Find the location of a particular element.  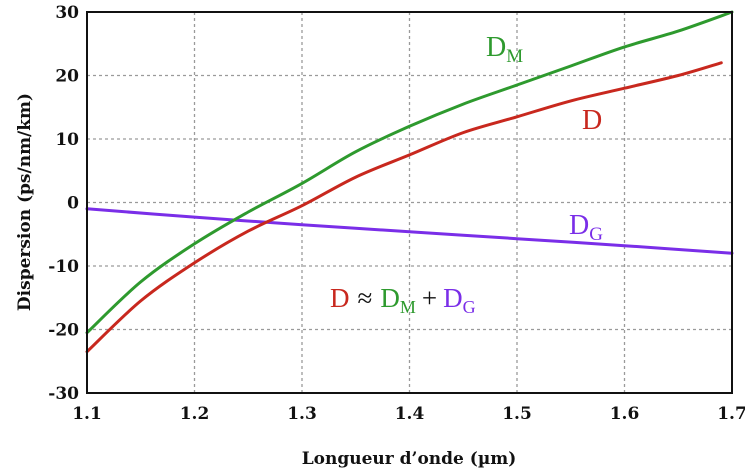

y-tick-label: 30 is located at coordinates (67, 13).